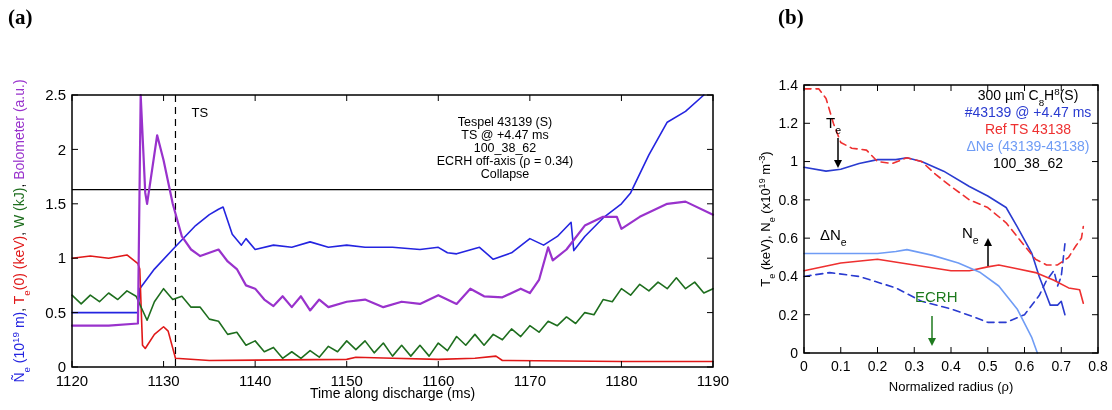 This screenshot has width=1112, height=410. I want to click on y-tick-label: 0.8, so click(788, 199).